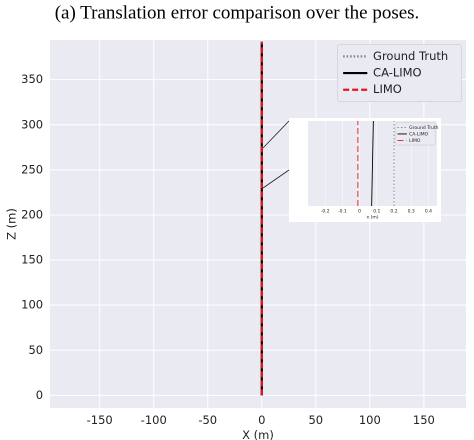 This screenshot has width=474, height=440. What do you see at coordinates (325, 211) in the screenshot?
I see `x-tick-label: -0.2` at bounding box center [325, 211].